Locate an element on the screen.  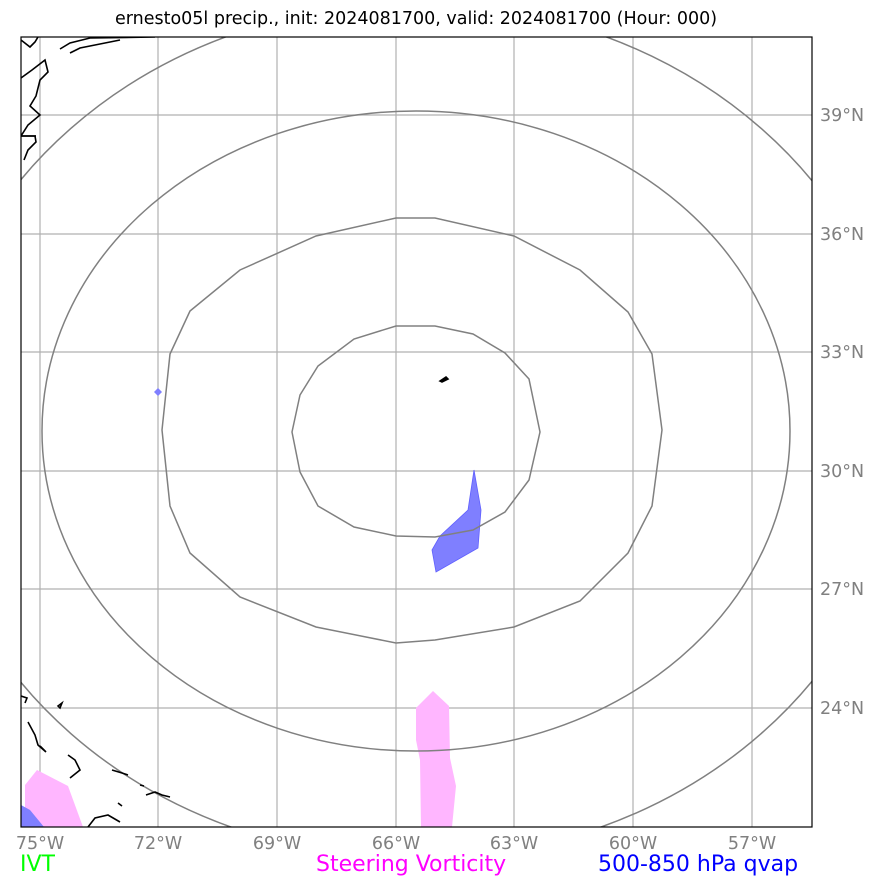
lon-tick-labels: 75°W 72°W 69°W 66°W 63°W 60°W 57°W is located at coordinates (396, 844).